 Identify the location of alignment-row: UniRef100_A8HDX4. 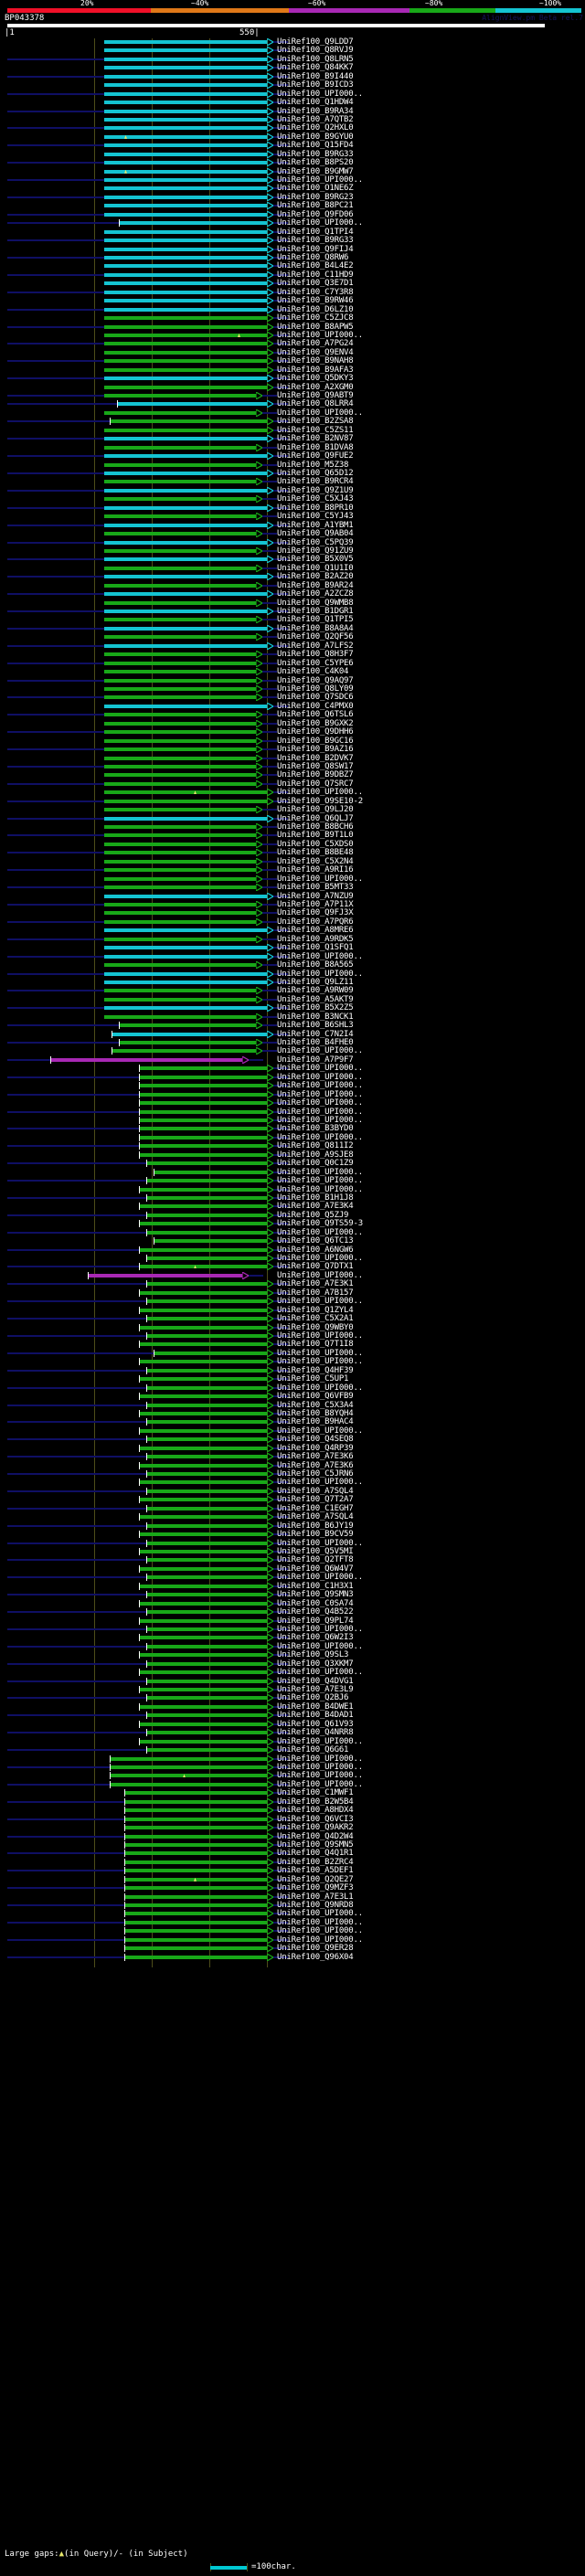
(293, 1810).